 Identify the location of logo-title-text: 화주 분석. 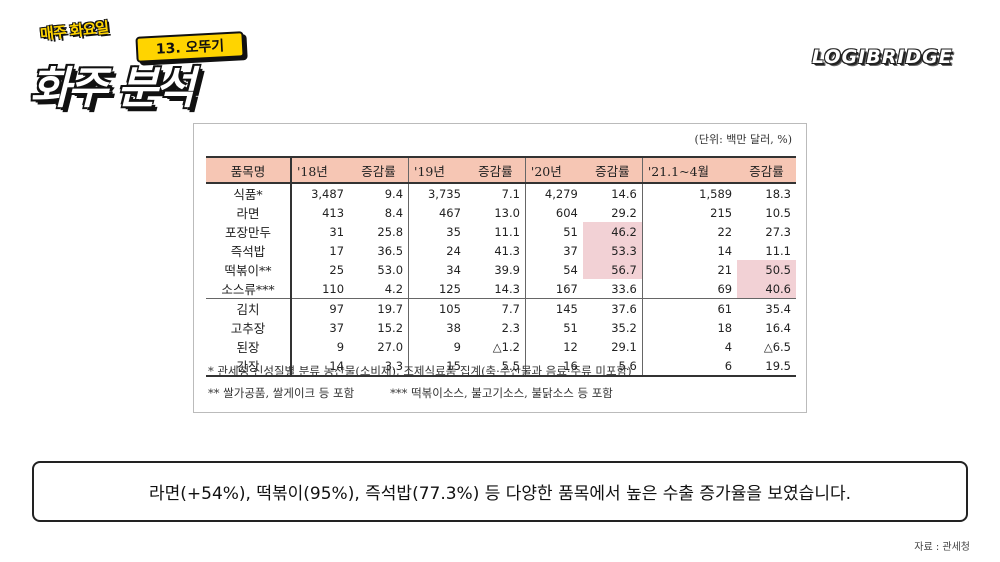
(112, 88).